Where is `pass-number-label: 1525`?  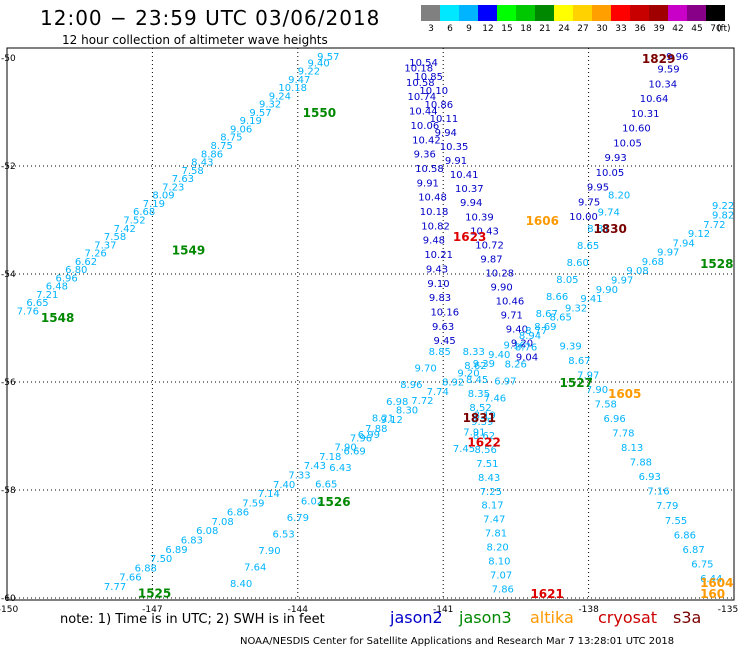
pass-number-label: 1525 is located at coordinates (154, 594).